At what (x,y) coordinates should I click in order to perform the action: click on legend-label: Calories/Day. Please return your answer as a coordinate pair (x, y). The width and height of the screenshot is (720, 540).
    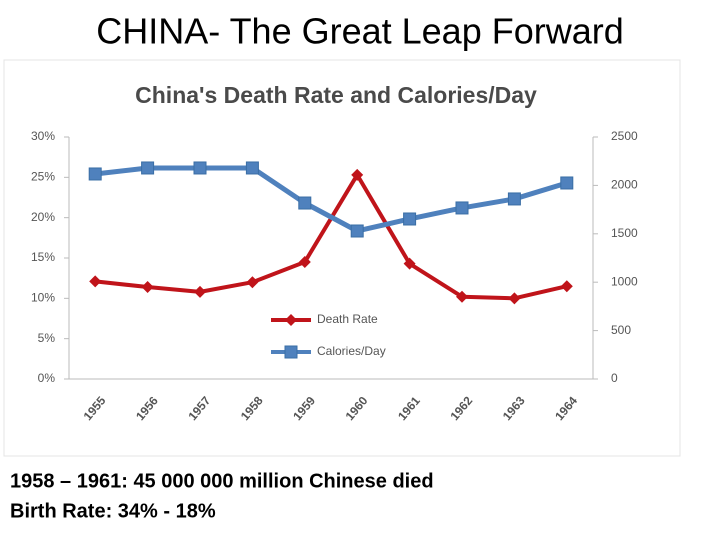
    Looking at the image, I should click on (351, 351).